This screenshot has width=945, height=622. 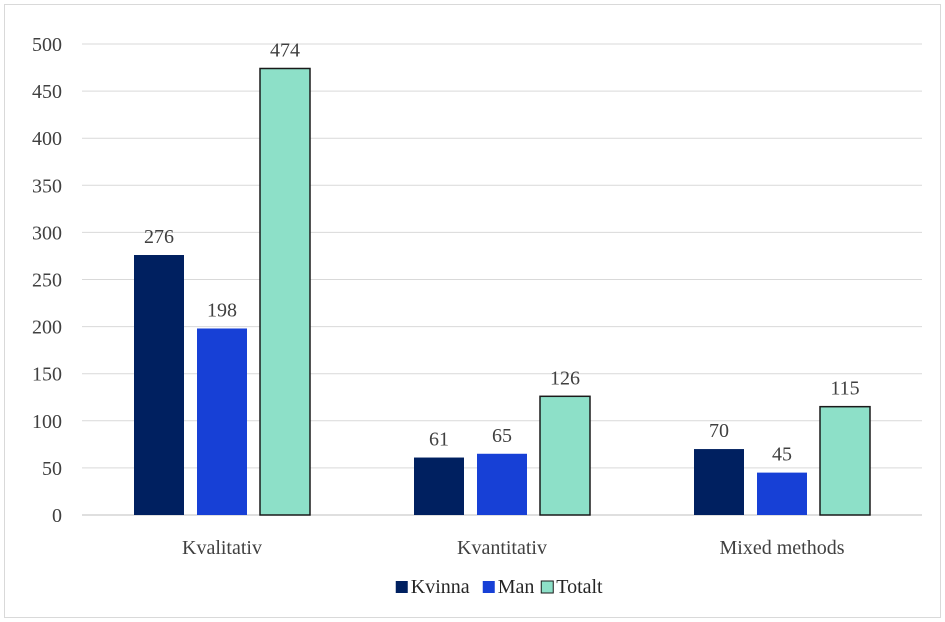 I want to click on data-label: 198, so click(x=222, y=310).